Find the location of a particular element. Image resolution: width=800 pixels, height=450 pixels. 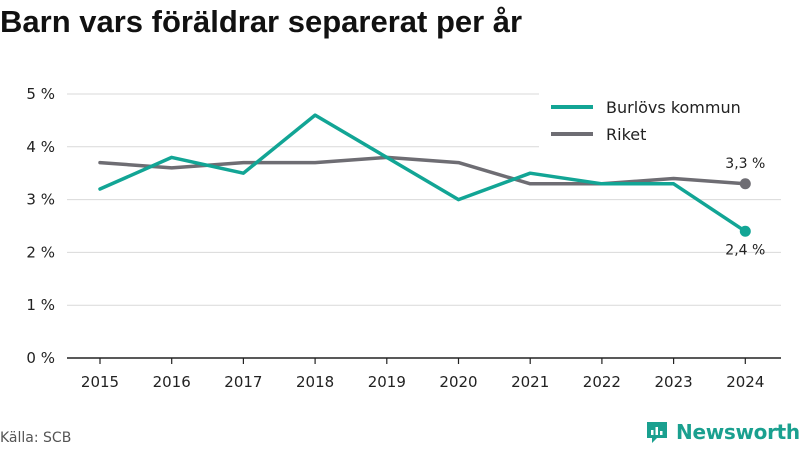

x-tick-label: 2015 is located at coordinates (100, 382).